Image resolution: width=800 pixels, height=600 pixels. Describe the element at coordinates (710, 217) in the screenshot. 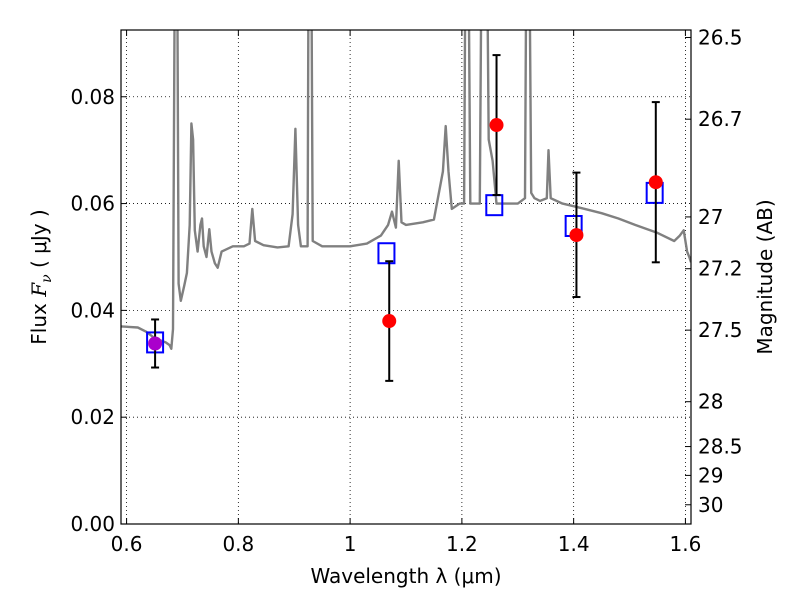

I see `y2-tick-label: 27` at that location.